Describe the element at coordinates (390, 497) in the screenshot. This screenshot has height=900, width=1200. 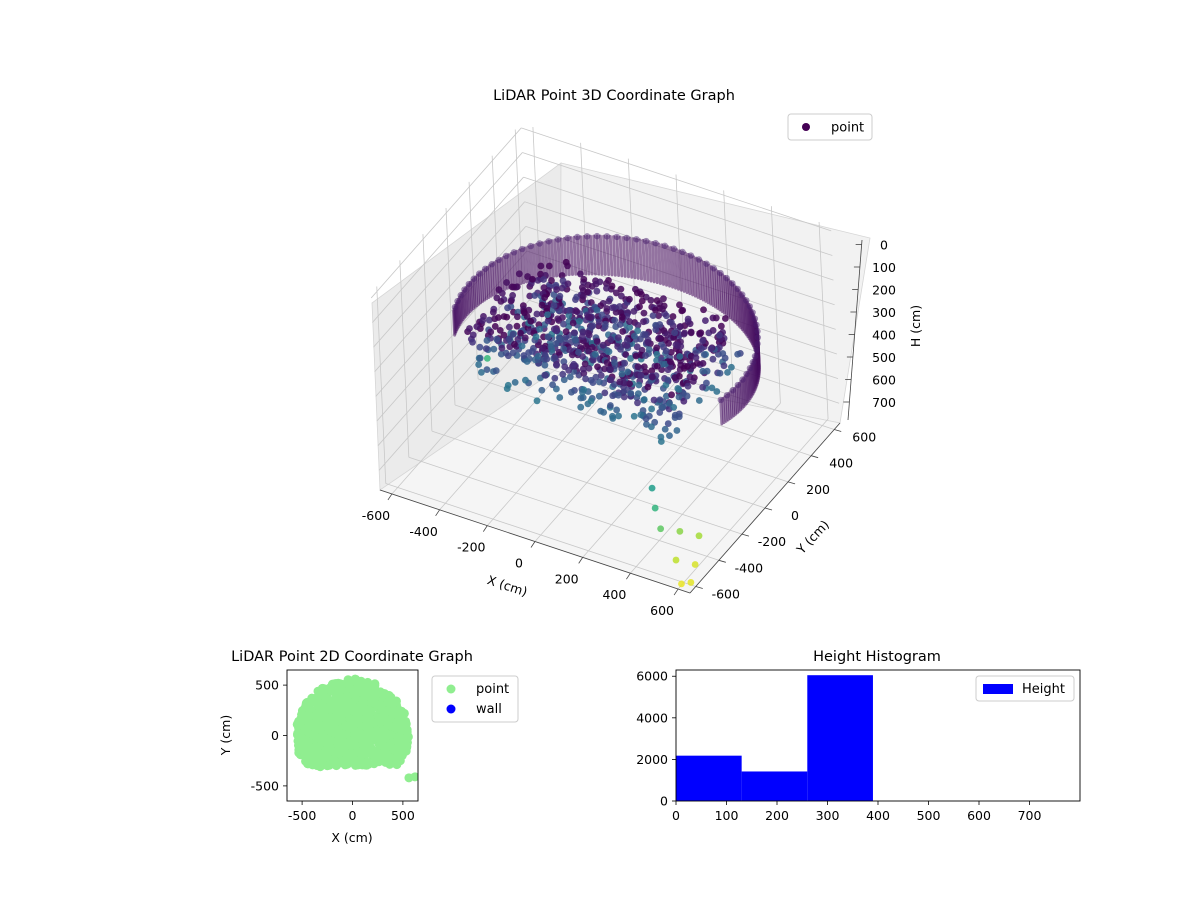
I see `x-tick-mark-3d` at that location.